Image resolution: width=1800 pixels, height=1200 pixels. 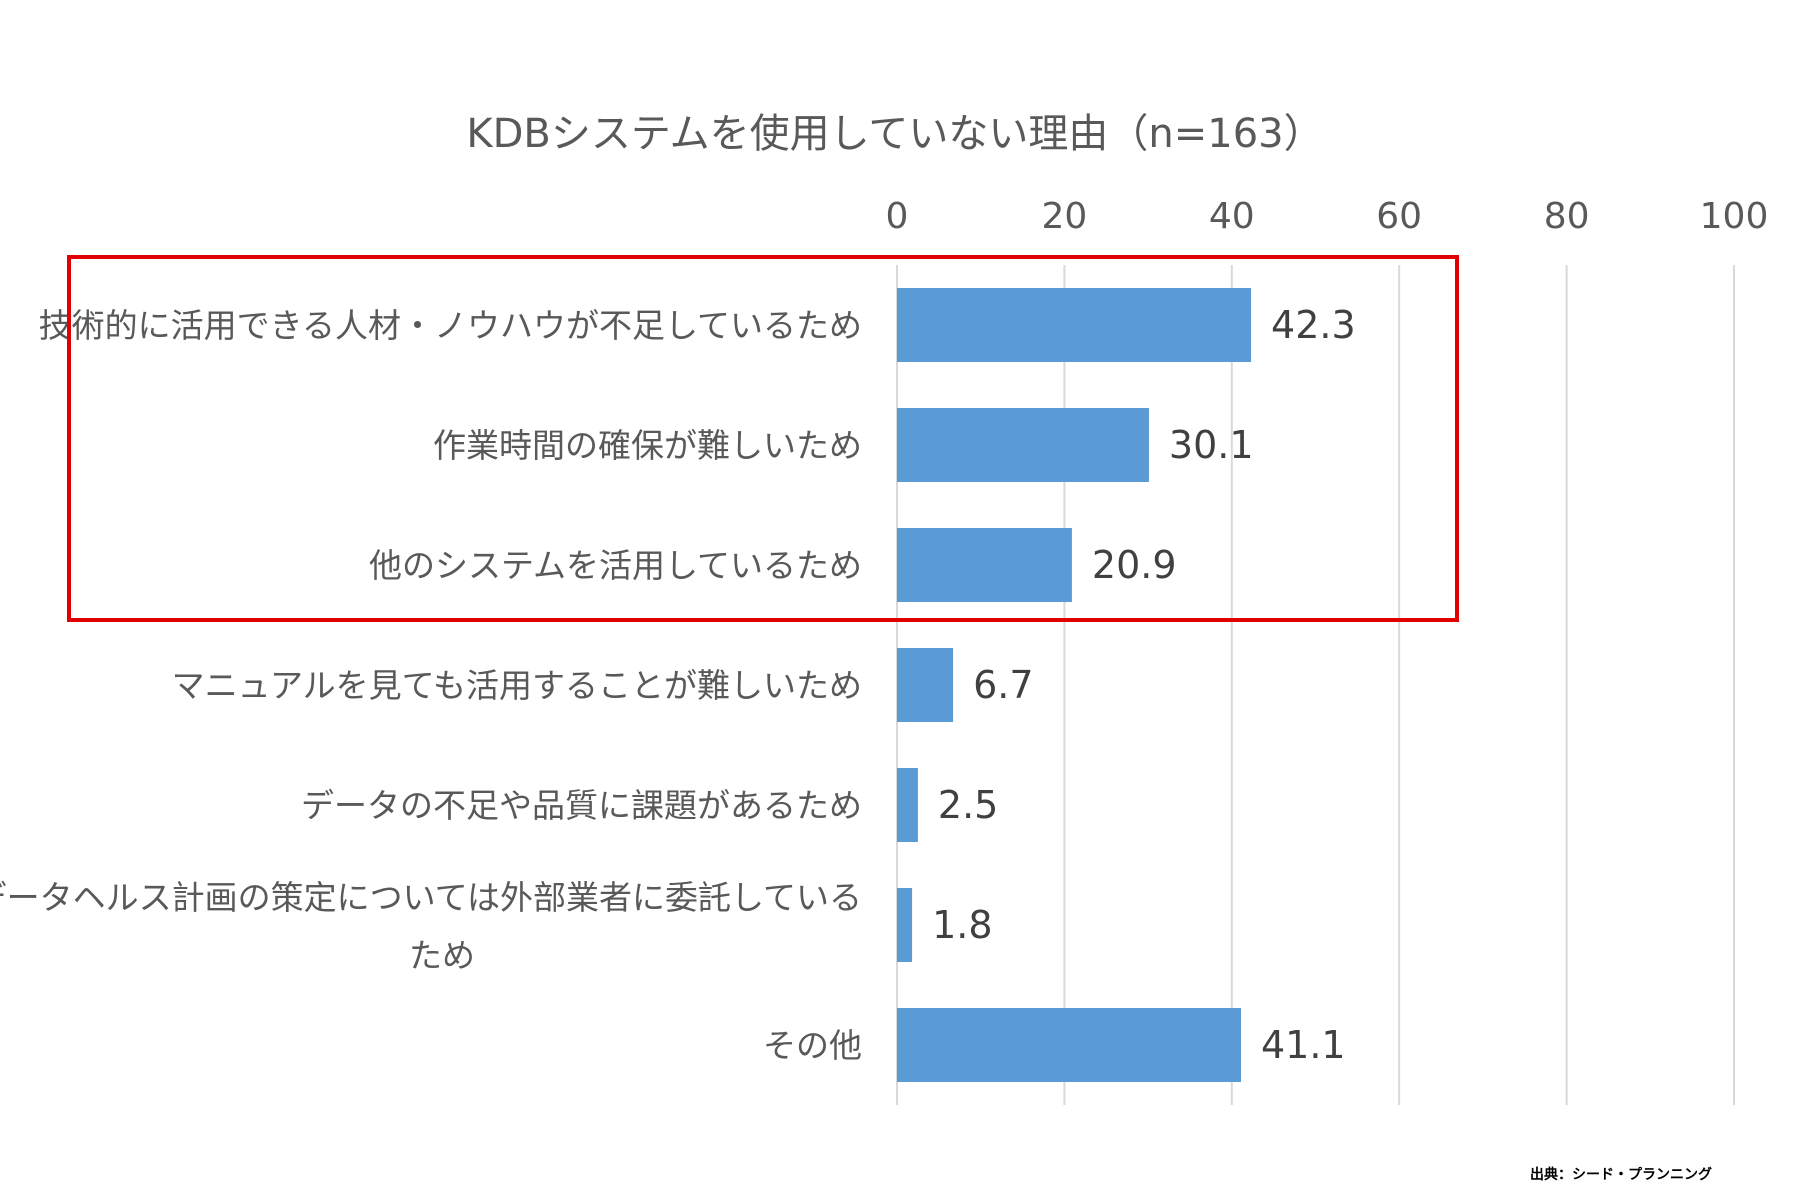 I want to click on category-label-line: ため, so click(x=442, y=955).